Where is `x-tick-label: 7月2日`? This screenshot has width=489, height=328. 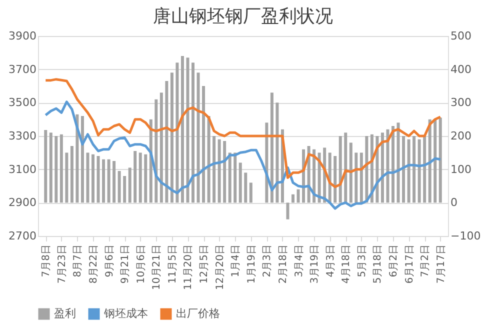 x-tick-label: 7月2日 is located at coordinates (426, 261).